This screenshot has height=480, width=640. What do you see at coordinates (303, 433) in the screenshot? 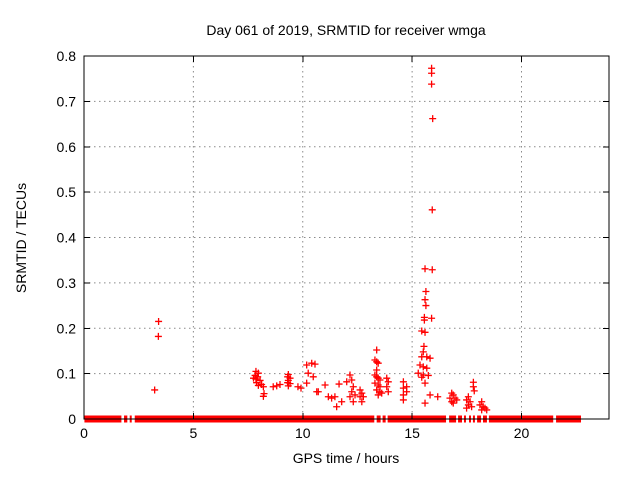
I see `x-tick-label: 10` at bounding box center [303, 433].